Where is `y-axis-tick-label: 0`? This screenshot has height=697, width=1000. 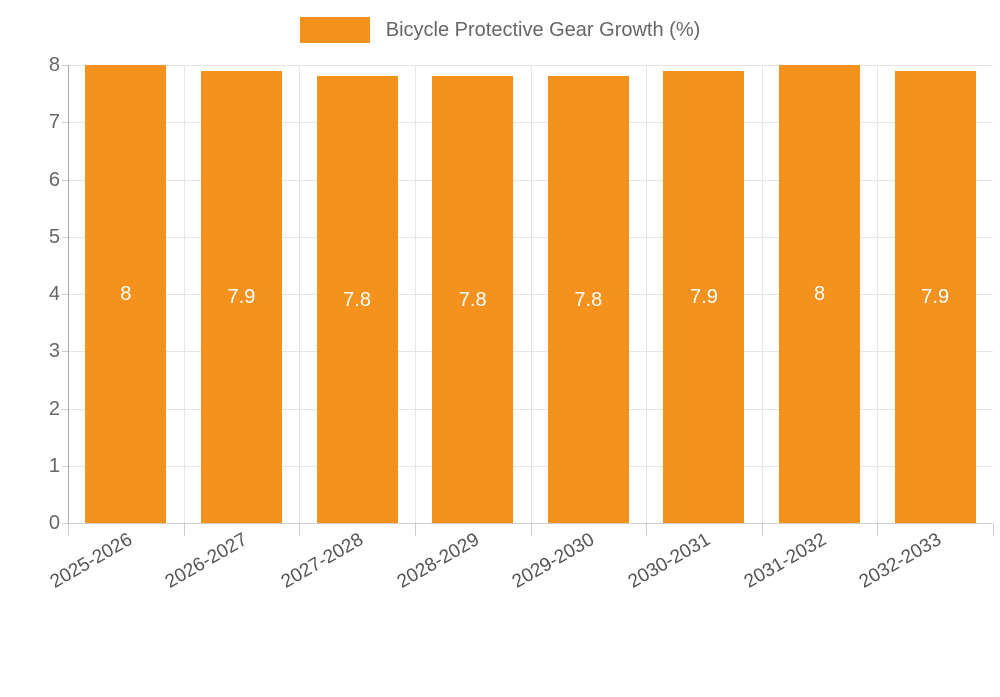
y-axis-tick-label: 0 is located at coordinates (54, 523).